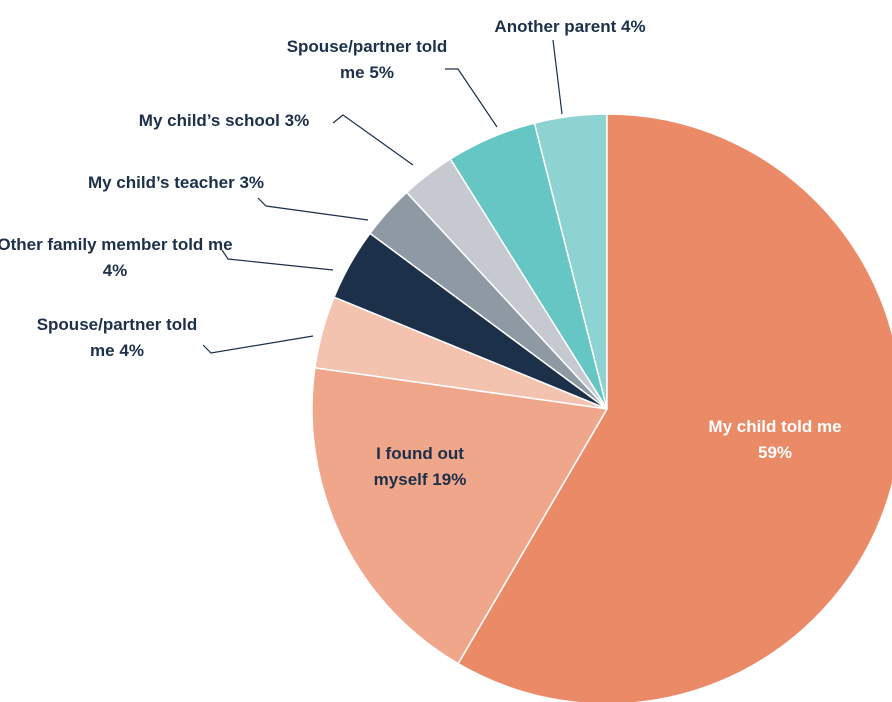  I want to click on label-name: My child’s teacher, so click(161, 182).